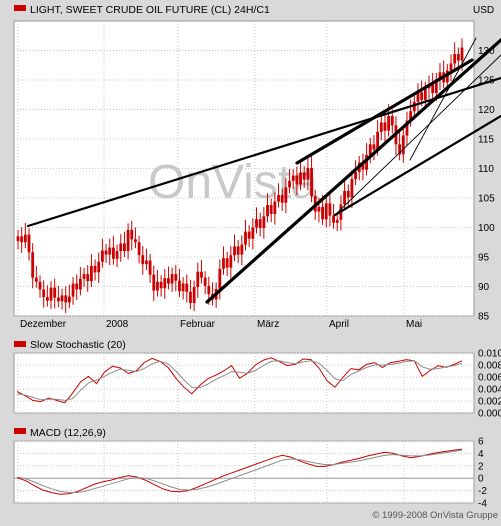 This screenshot has height=526, width=501. What do you see at coordinates (484, 258) in the screenshot?
I see `price-y-tick-label: 95` at bounding box center [484, 258].